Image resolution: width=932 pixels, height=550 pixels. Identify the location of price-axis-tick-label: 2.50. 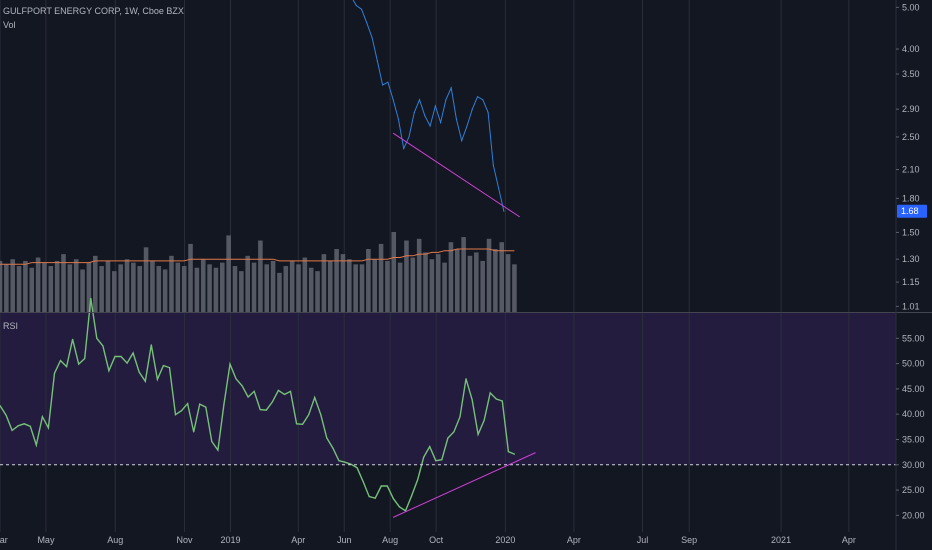
(911, 137).